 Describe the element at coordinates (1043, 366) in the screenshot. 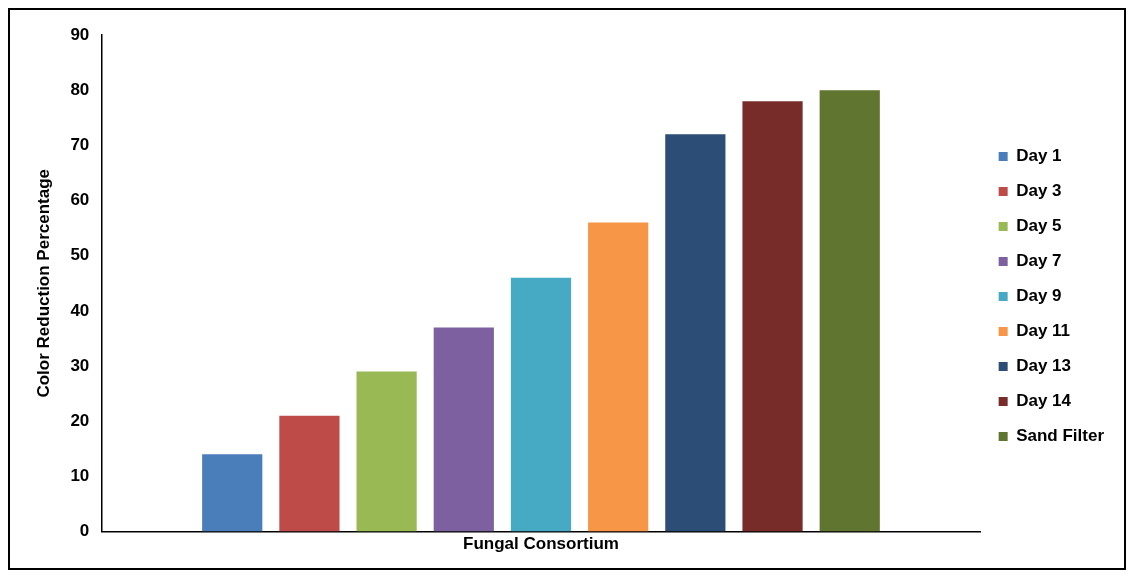

I see `legend-label: Day 13` at that location.